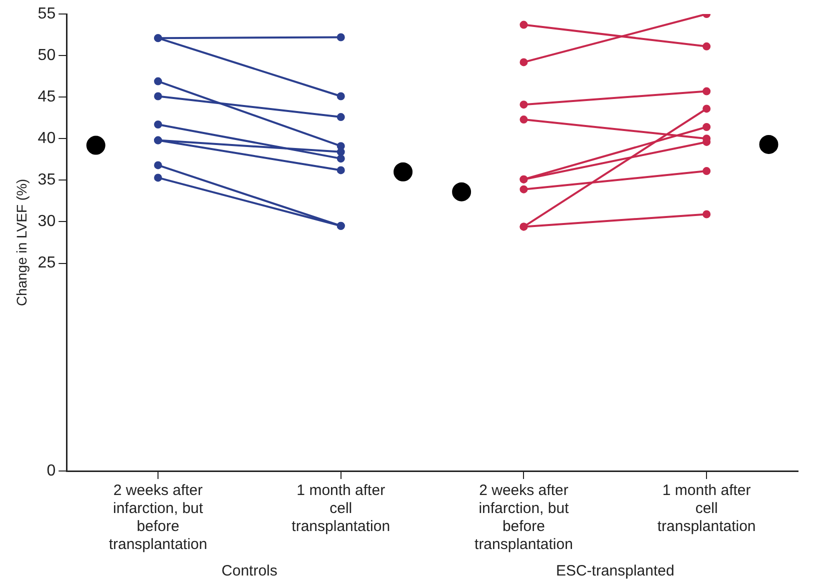 The width and height of the screenshot is (822, 583). What do you see at coordinates (47, 13) in the screenshot?
I see `y-tick-label: 55` at bounding box center [47, 13].